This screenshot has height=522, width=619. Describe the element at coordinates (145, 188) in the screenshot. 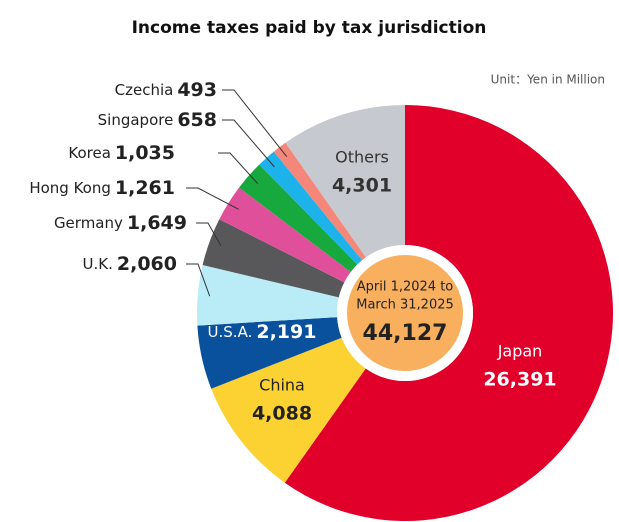

I see `slice-value: 1,261` at that location.